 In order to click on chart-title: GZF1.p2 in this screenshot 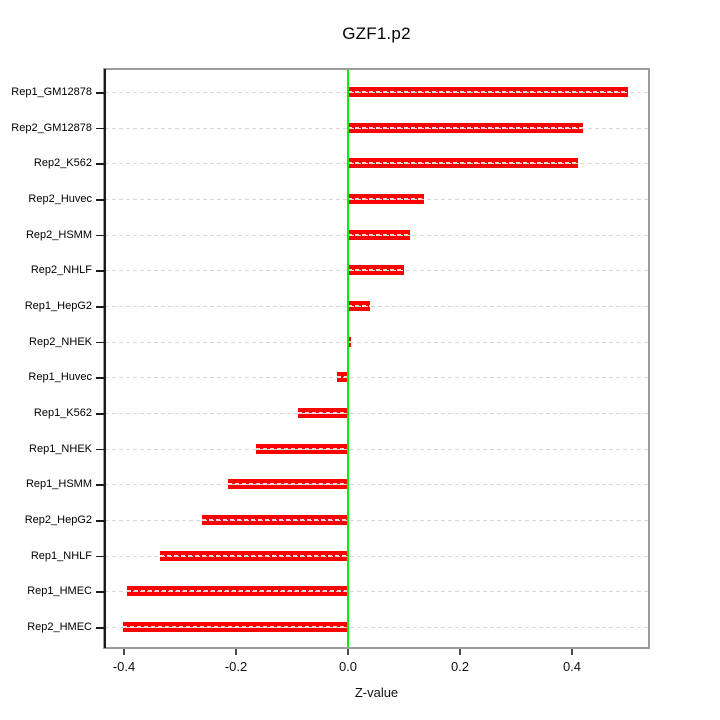, I will do `click(376, 33)`.